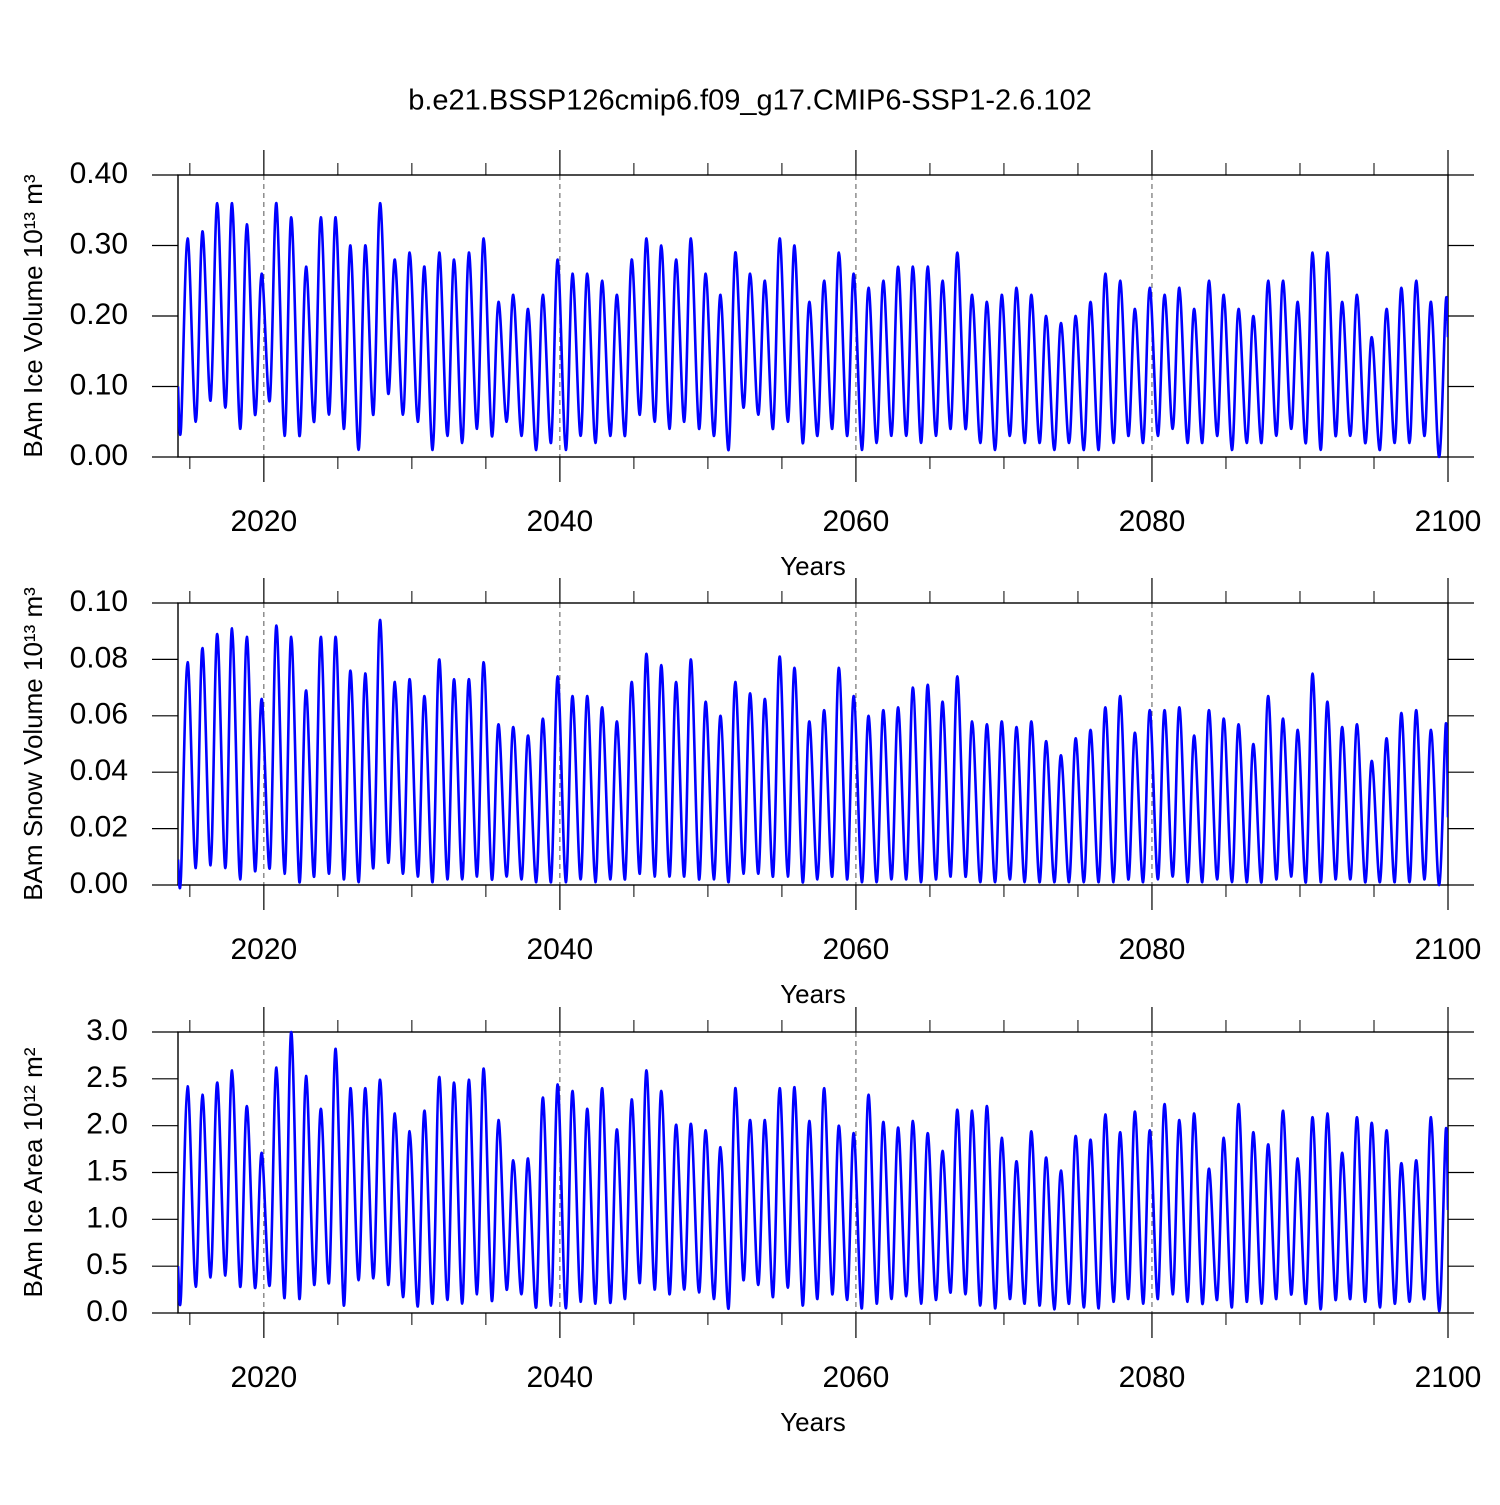  What do you see at coordinates (99, 714) in the screenshot?
I see `y-tick-label: 0.06` at bounding box center [99, 714].